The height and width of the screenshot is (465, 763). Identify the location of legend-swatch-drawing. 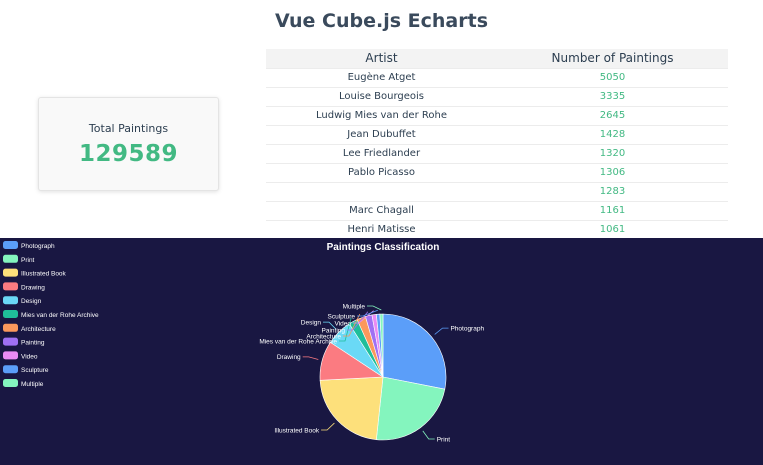
(10, 286).